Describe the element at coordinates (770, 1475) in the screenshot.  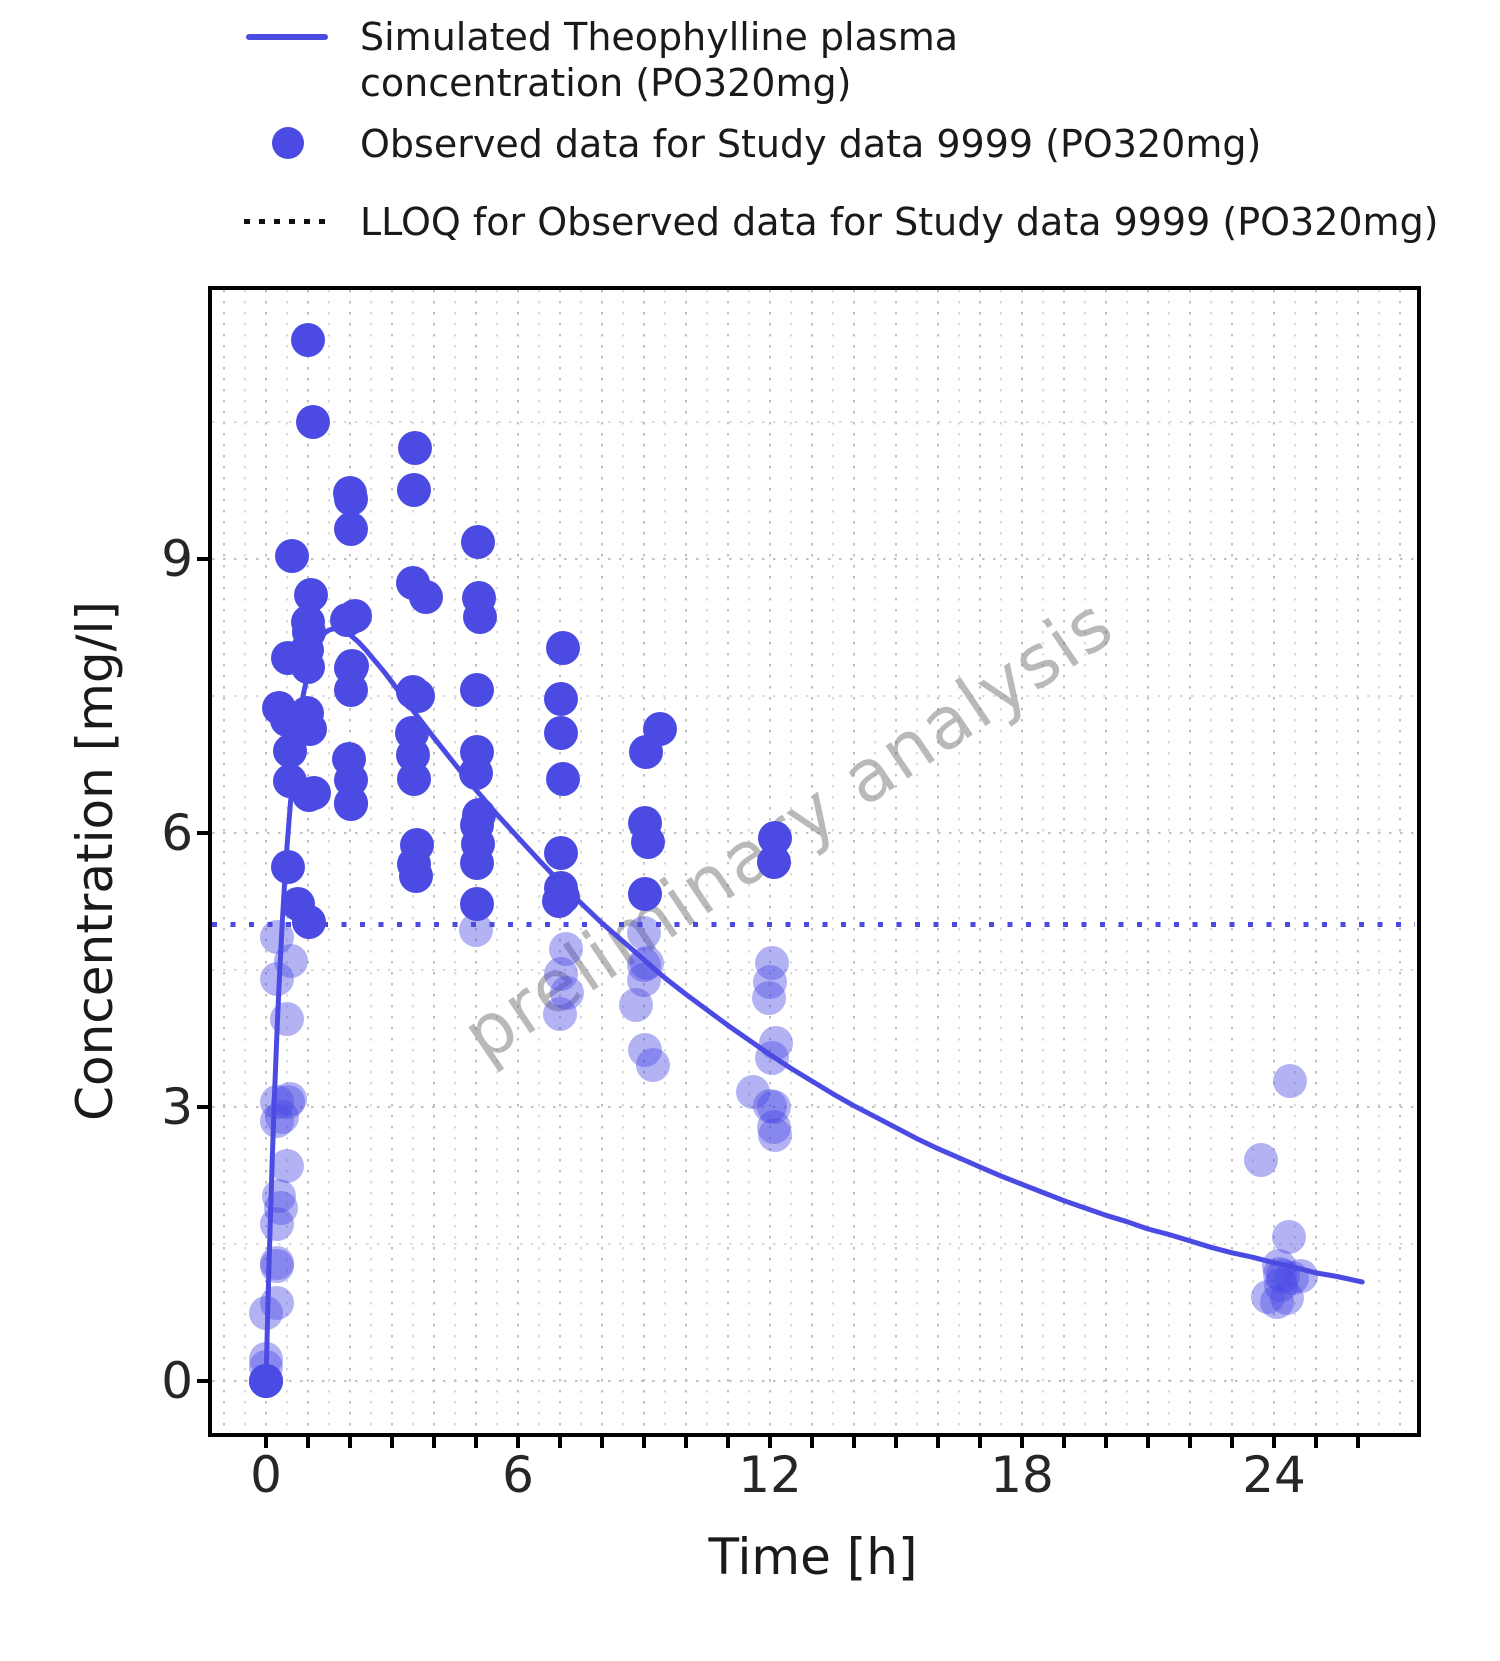
I see `x-tick-label: 12` at that location.